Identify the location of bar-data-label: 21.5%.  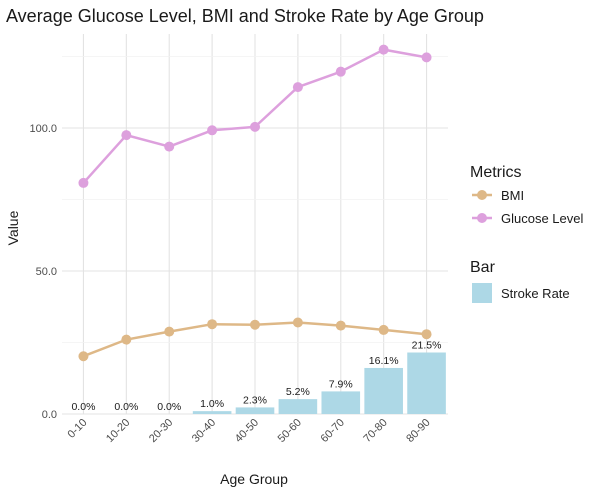
(427, 346).